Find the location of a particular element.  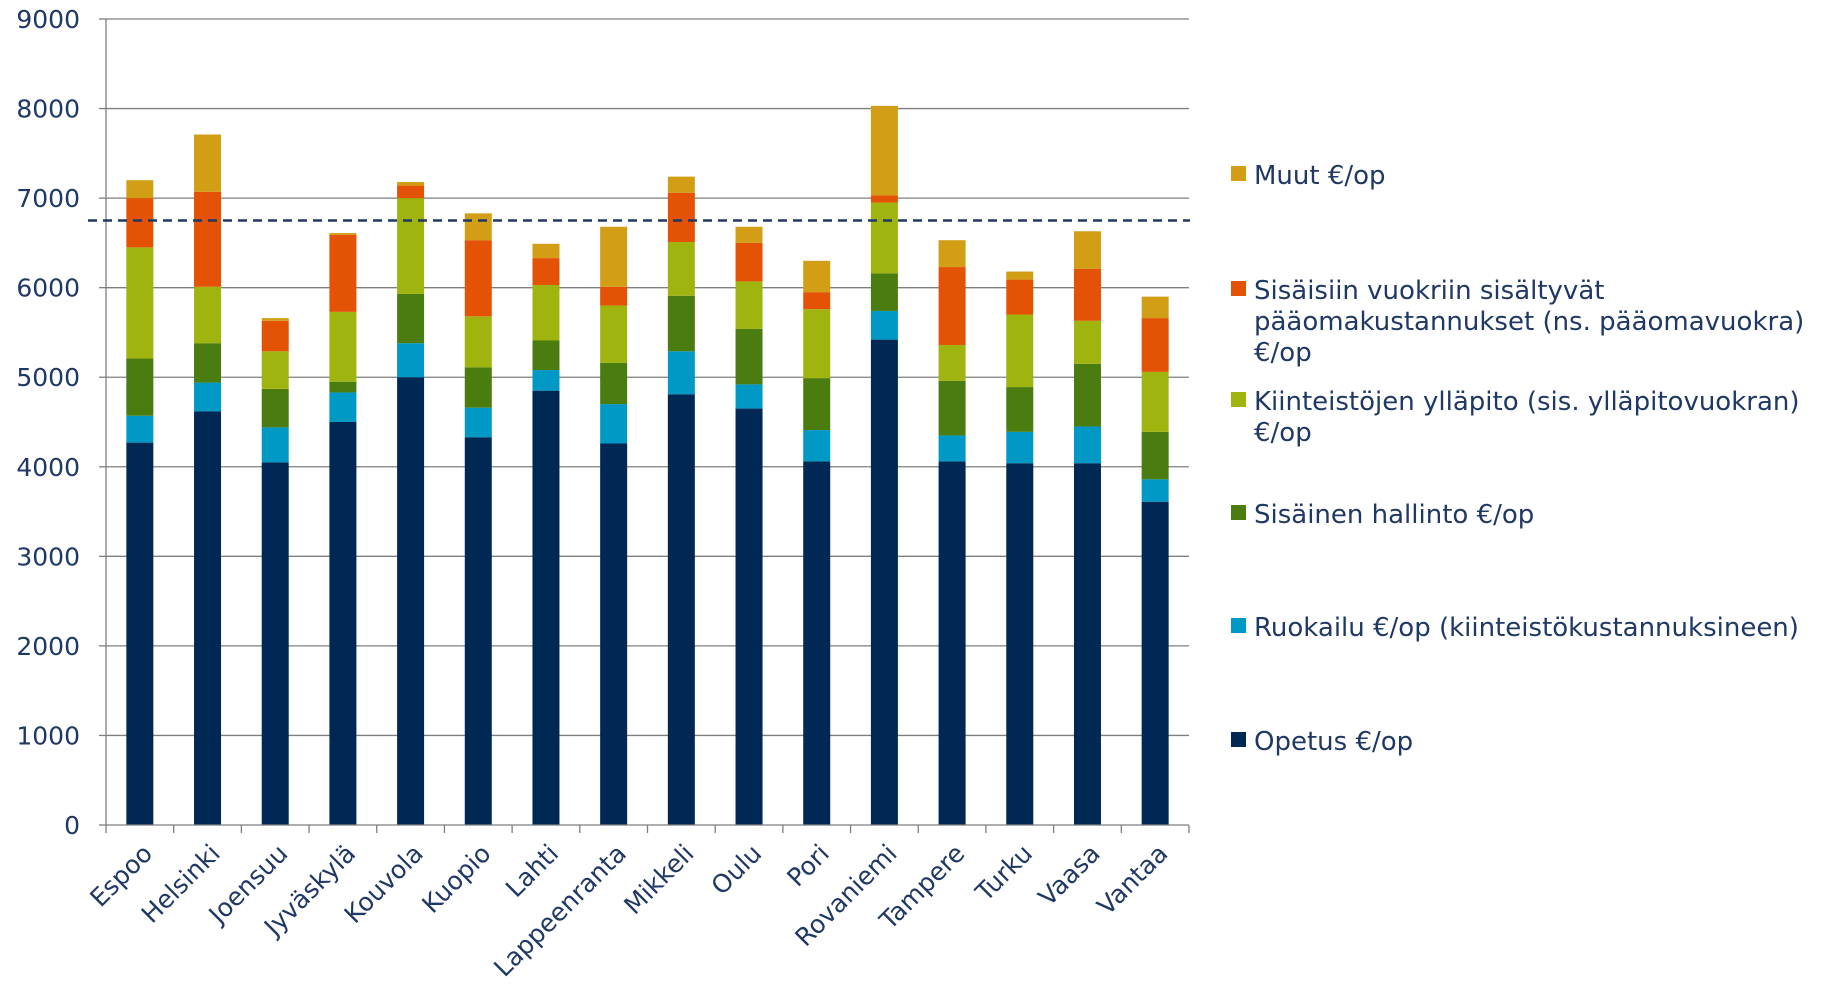

legend-label: Muut €/op is located at coordinates (1320, 176).